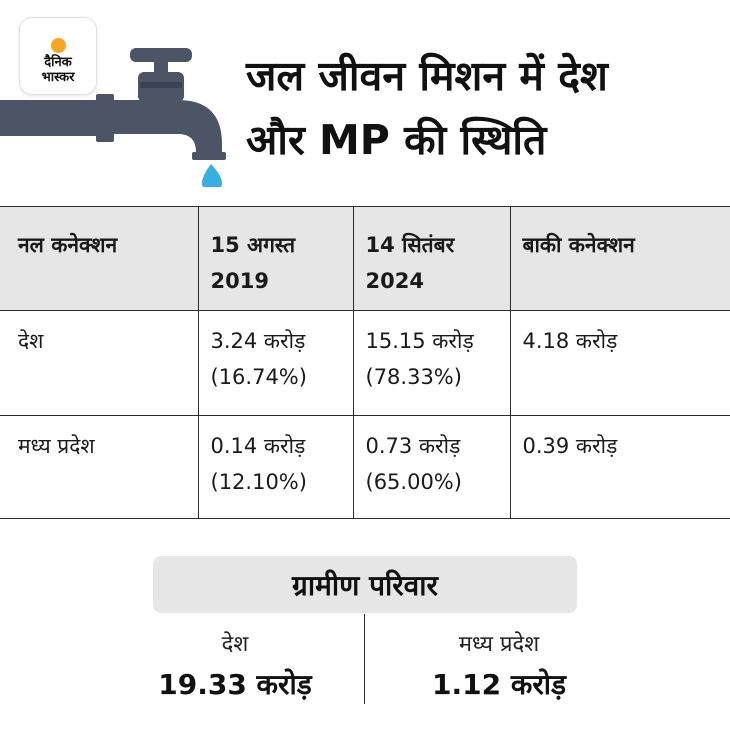  Describe the element at coordinates (499, 684) in the screenshot. I see `rural-mp-value: 1.12 करोड़` at that location.